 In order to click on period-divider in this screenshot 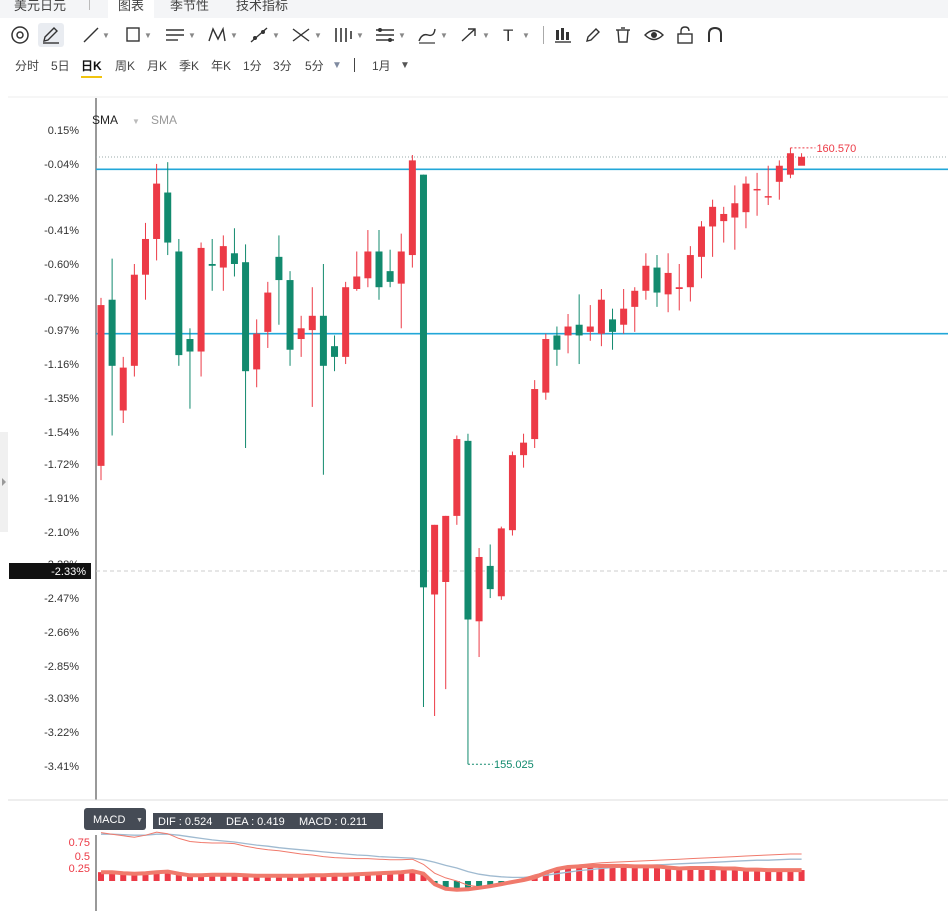, I will do `click(354, 65)`.